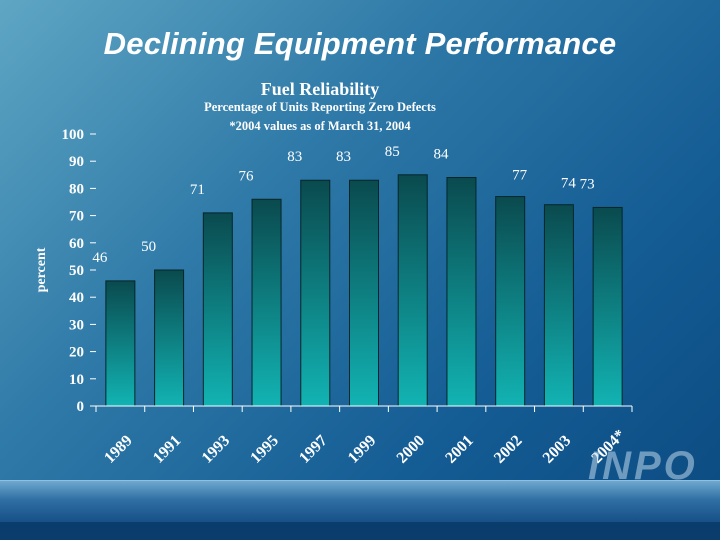 This screenshot has height=540, width=720. What do you see at coordinates (76, 217) in the screenshot?
I see `y-tick-label: 70` at bounding box center [76, 217].